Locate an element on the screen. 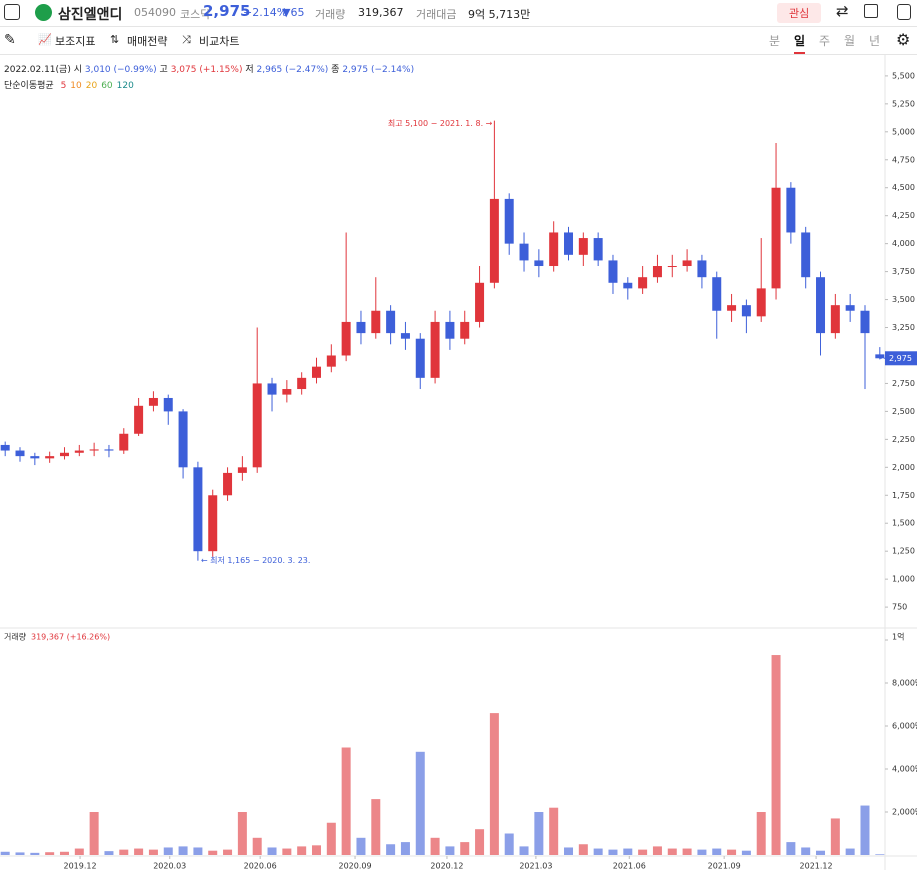 This screenshot has width=917, height=870. y-tick-label: 1,750 is located at coordinates (903, 495).